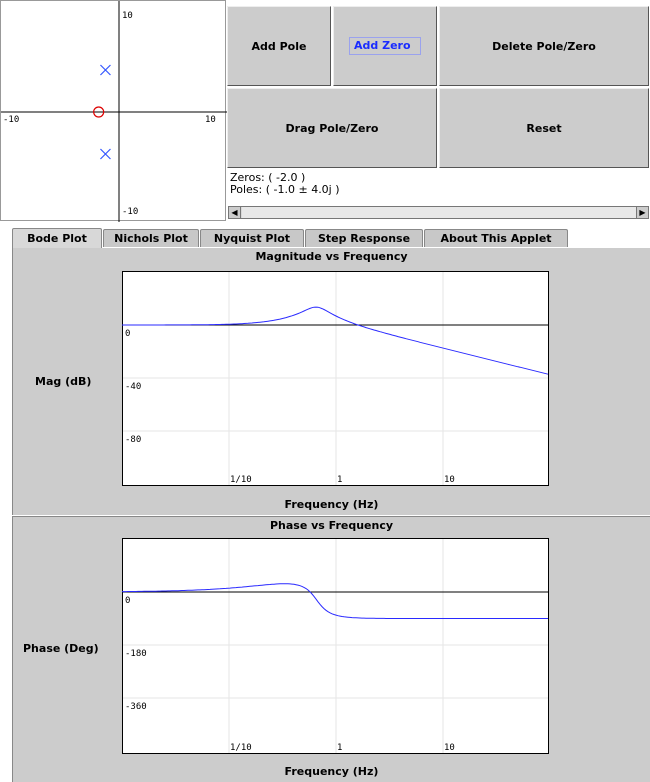  Describe the element at coordinates (235, 212) in the screenshot. I see `scroll-left-arrow: ◀` at that location.